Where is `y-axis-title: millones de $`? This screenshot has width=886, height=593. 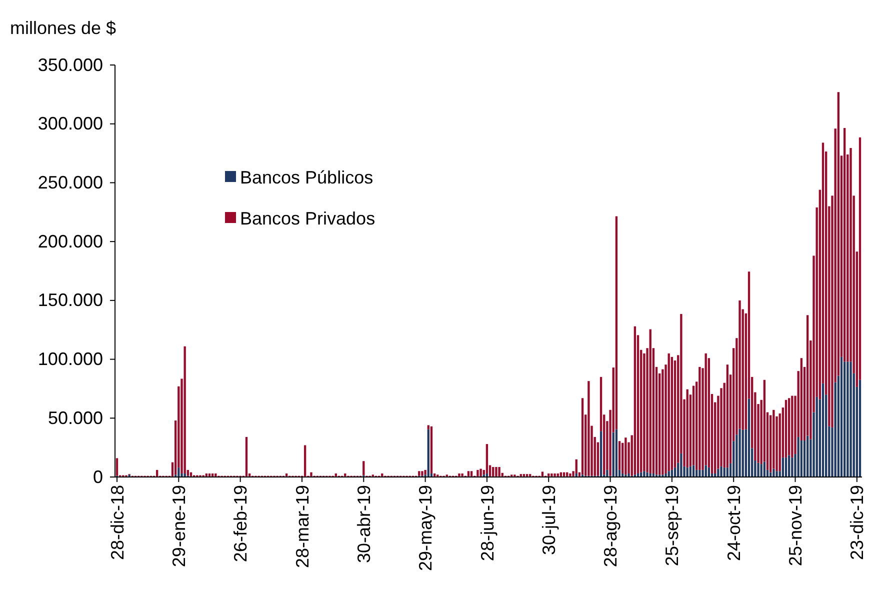
y-axis-title: millones de $ is located at coordinates (63, 28).